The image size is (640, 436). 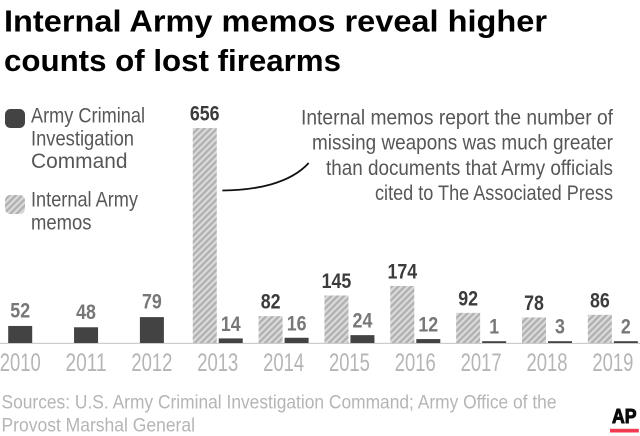 What do you see at coordinates (297, 323) in the screenshot?
I see `svg-text: 16` at bounding box center [297, 323].